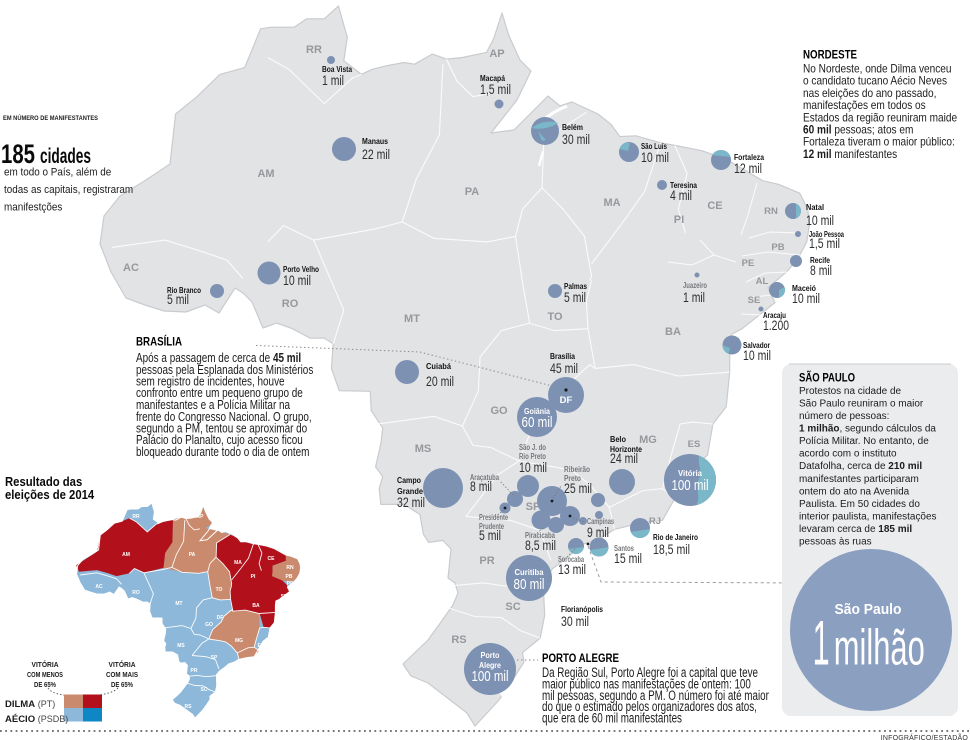 This screenshot has width=970, height=740. What do you see at coordinates (51, 117) in the screenshot?
I see `svg-text: EM NÚMERO DE MANIFESTANTES` at bounding box center [51, 117].